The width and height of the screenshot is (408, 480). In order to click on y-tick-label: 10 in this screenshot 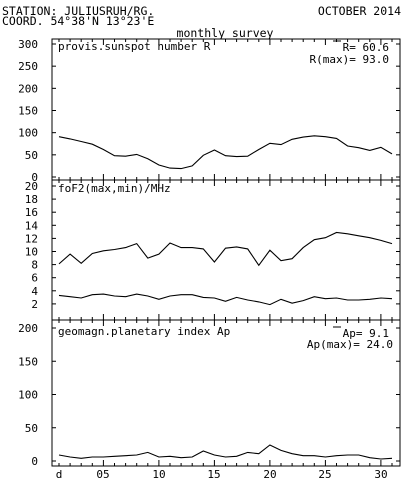, I will do `click(31, 252)`.